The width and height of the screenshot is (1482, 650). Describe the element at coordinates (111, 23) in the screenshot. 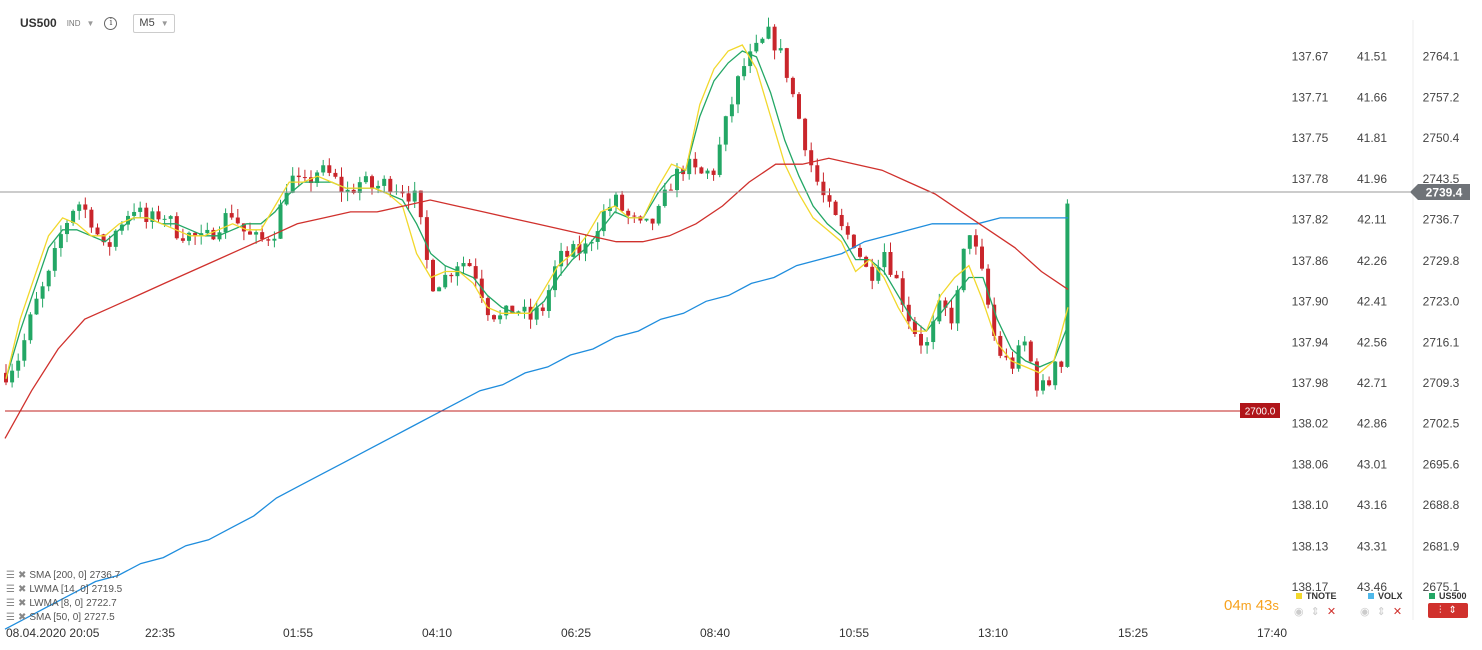

I see `info-icon: i` at that location.